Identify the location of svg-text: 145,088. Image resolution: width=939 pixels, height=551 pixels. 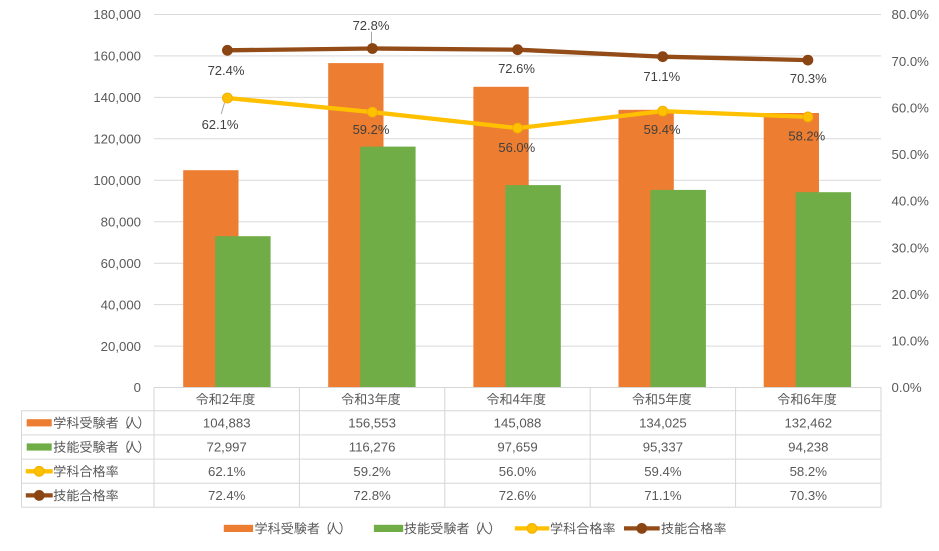
(518, 423).